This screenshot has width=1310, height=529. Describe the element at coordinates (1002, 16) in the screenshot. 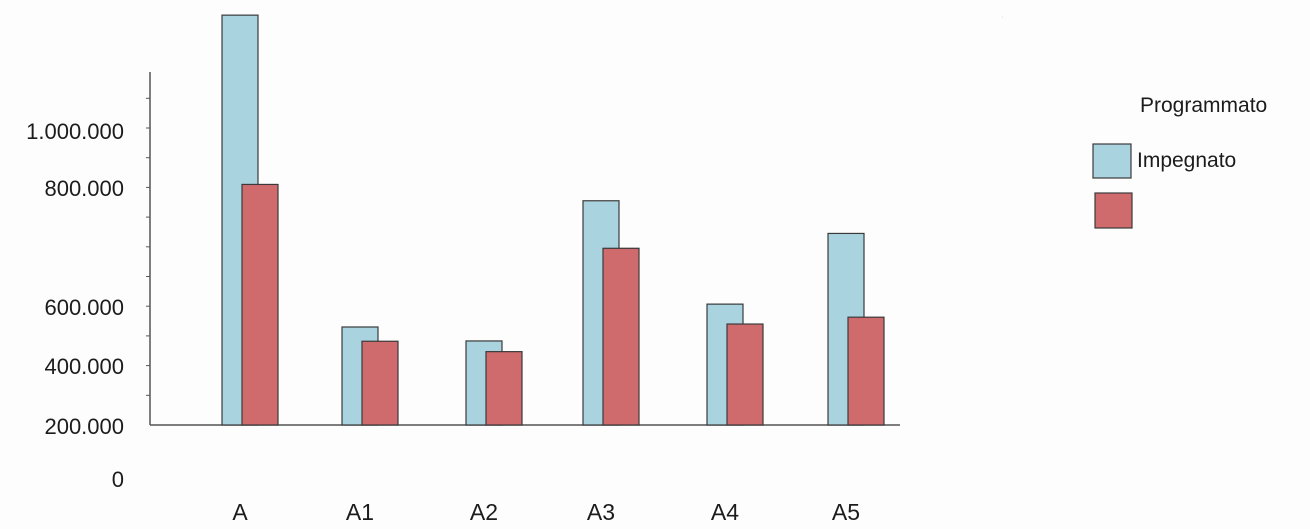

I see `ghost-text-1: ·` at that location.